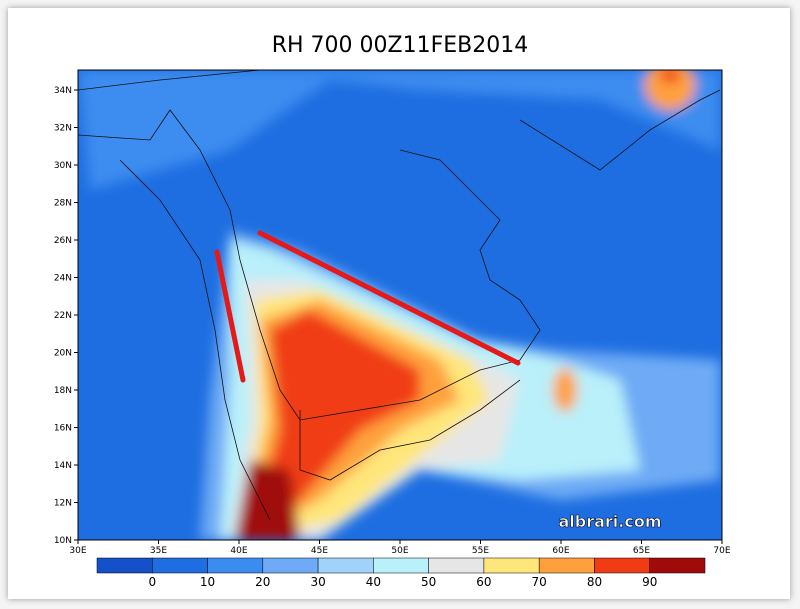 This screenshot has width=800, height=609. I want to click on lat-label: 10N, so click(63, 541).